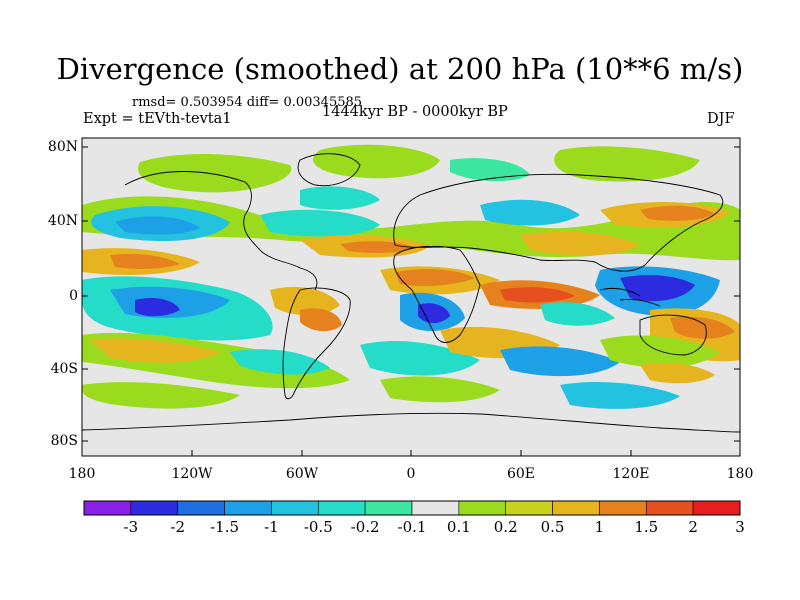 This screenshot has width=800, height=600. What do you see at coordinates (552, 527) in the screenshot?
I see `colorbar-label: 0.5` at bounding box center [552, 527].